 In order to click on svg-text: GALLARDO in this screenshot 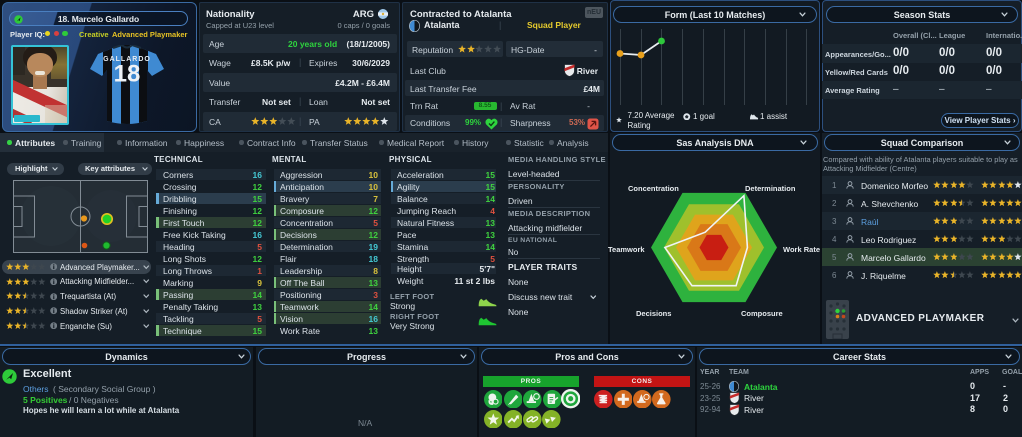, I will do `click(127, 59)`.